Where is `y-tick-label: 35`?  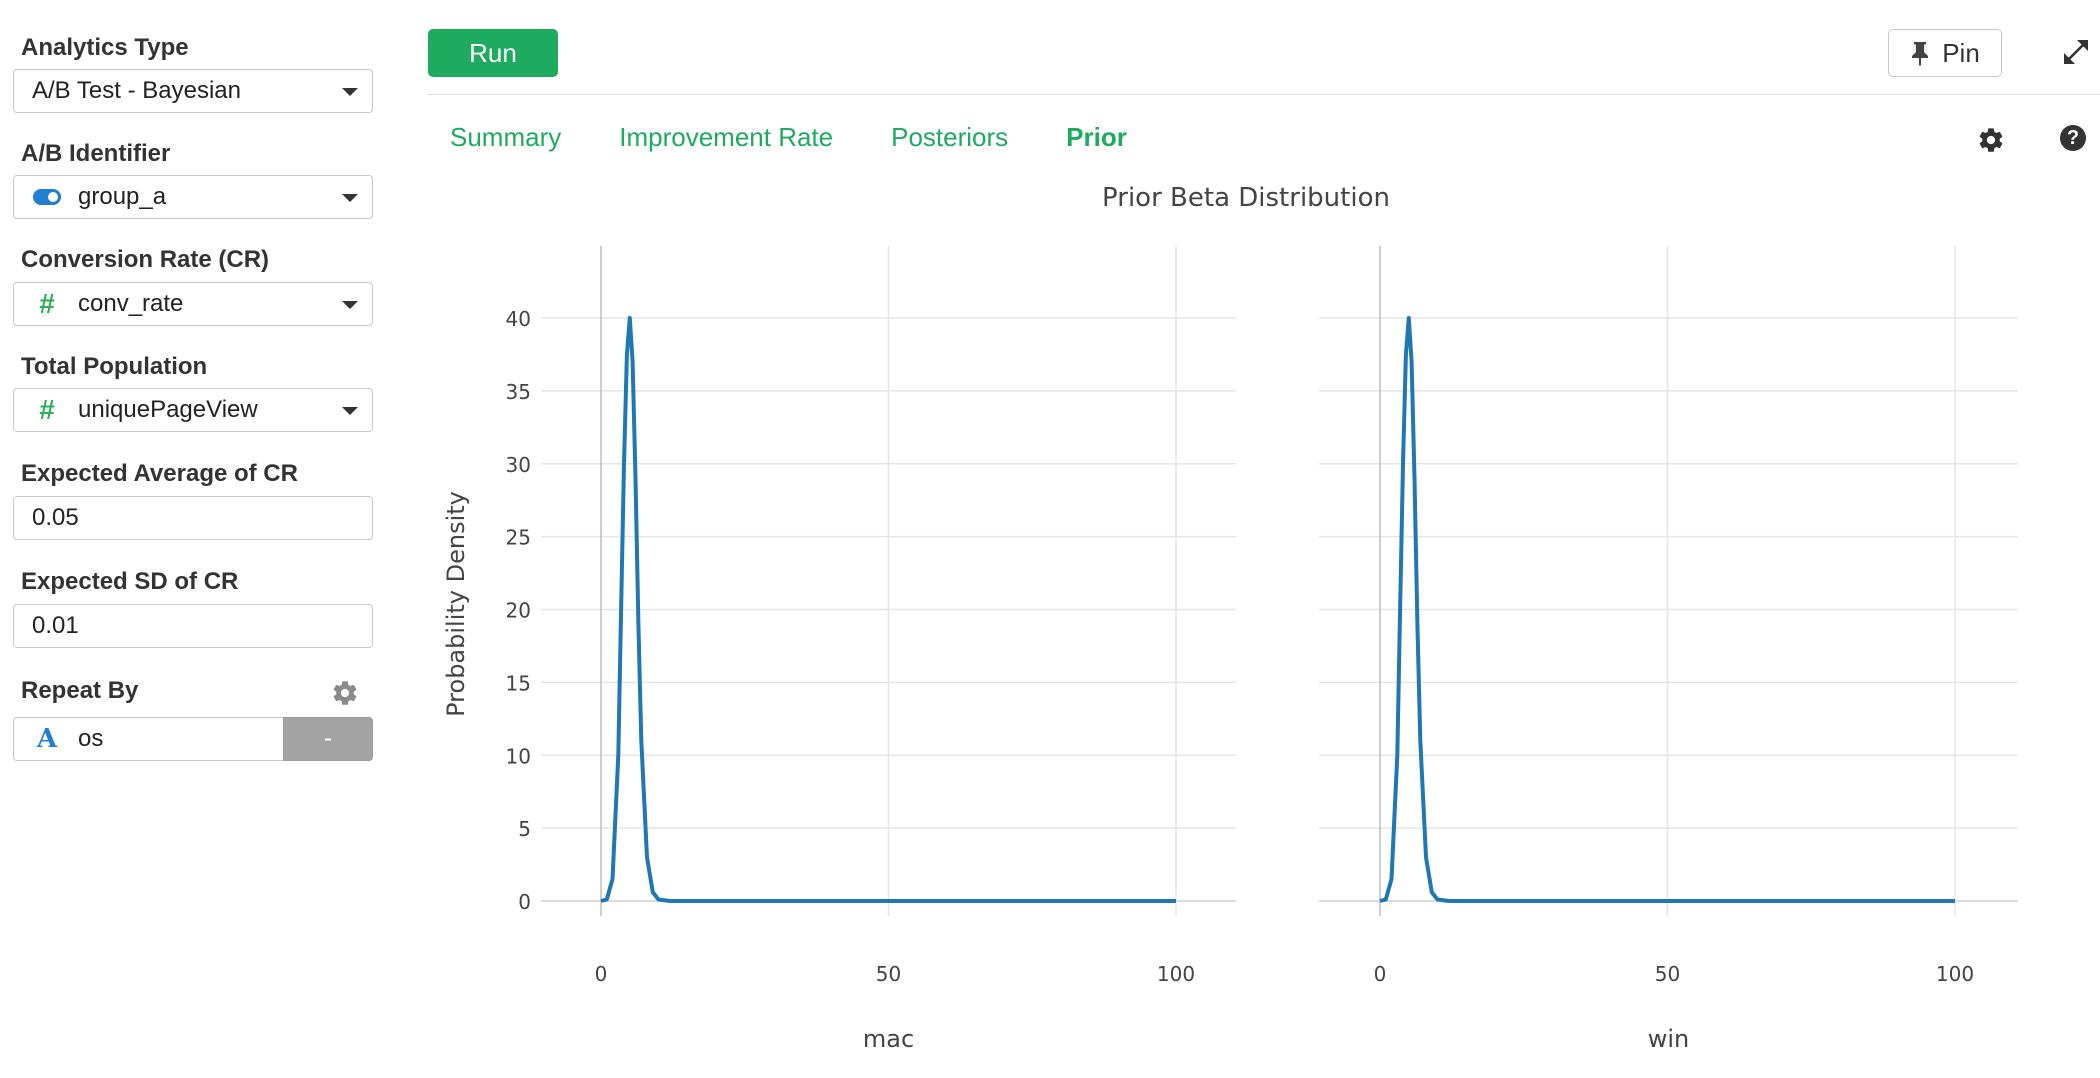 y-tick-label: 35 is located at coordinates (518, 392).